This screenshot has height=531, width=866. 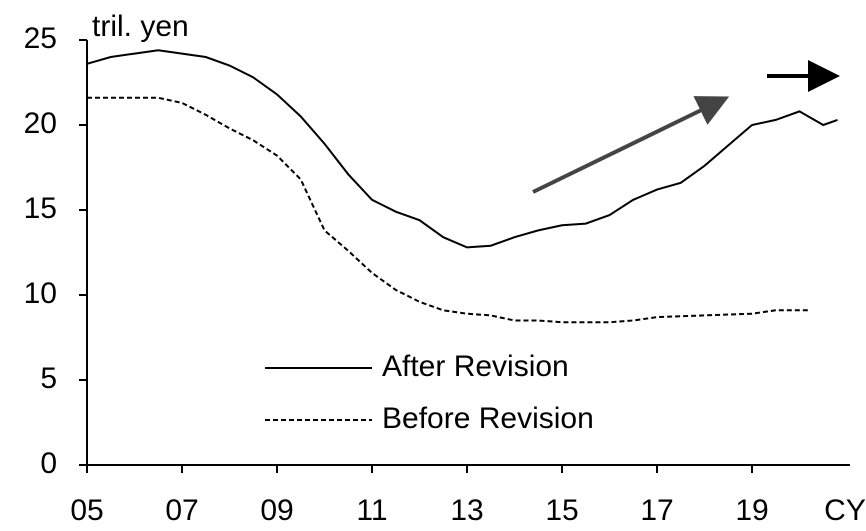 What do you see at coordinates (466, 510) in the screenshot?
I see `x-tick-label: 13` at bounding box center [466, 510].